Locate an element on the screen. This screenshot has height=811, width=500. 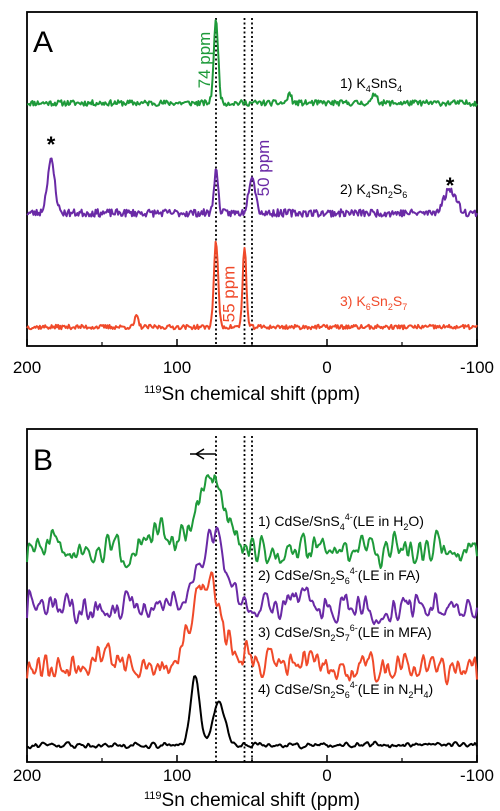
trace-label-a-3: 3) K6Sn2S7 is located at coordinates (373, 302).